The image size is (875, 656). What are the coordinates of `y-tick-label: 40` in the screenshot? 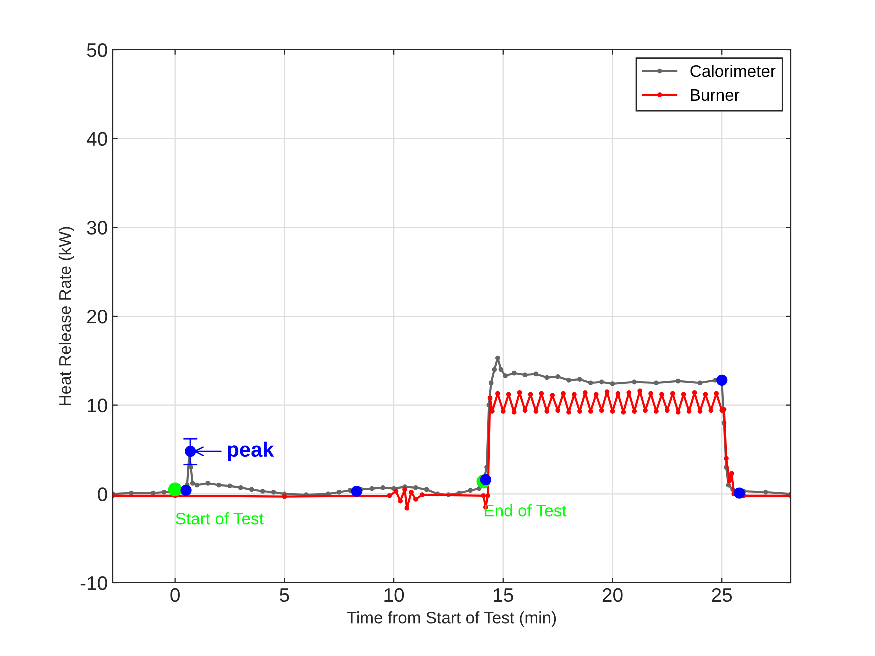 It's located at (97, 139).